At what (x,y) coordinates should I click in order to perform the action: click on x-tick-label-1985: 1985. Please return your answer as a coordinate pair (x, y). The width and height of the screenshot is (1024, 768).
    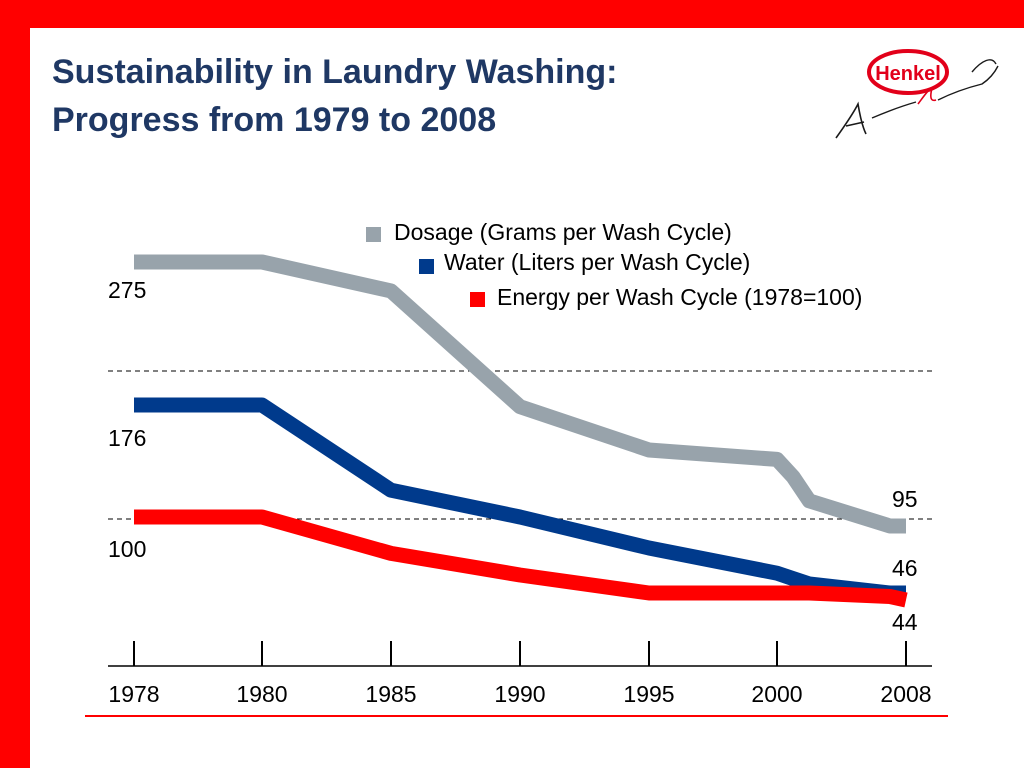
    Looking at the image, I should click on (390, 694).